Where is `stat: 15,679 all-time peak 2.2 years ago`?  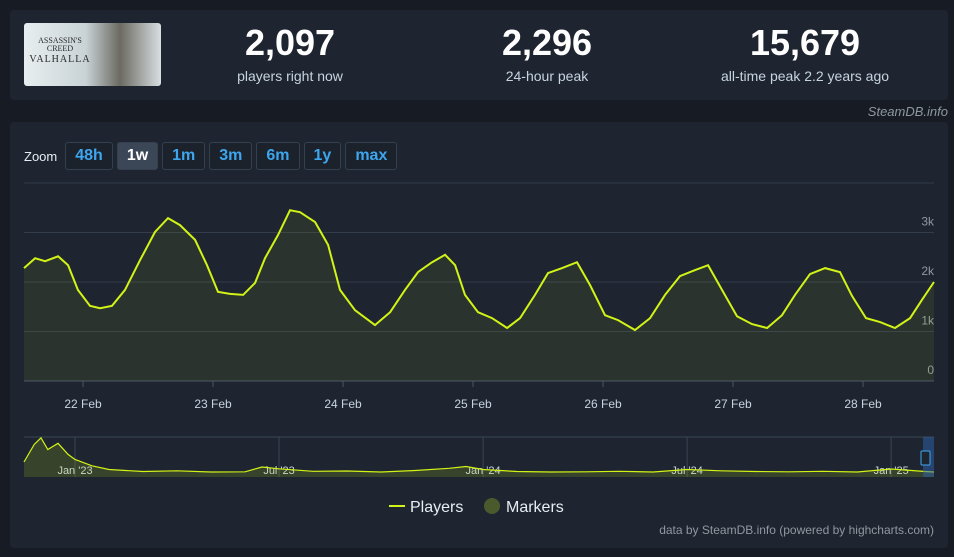 stat: 15,679 all-time peak 2.2 years ago is located at coordinates (805, 53).